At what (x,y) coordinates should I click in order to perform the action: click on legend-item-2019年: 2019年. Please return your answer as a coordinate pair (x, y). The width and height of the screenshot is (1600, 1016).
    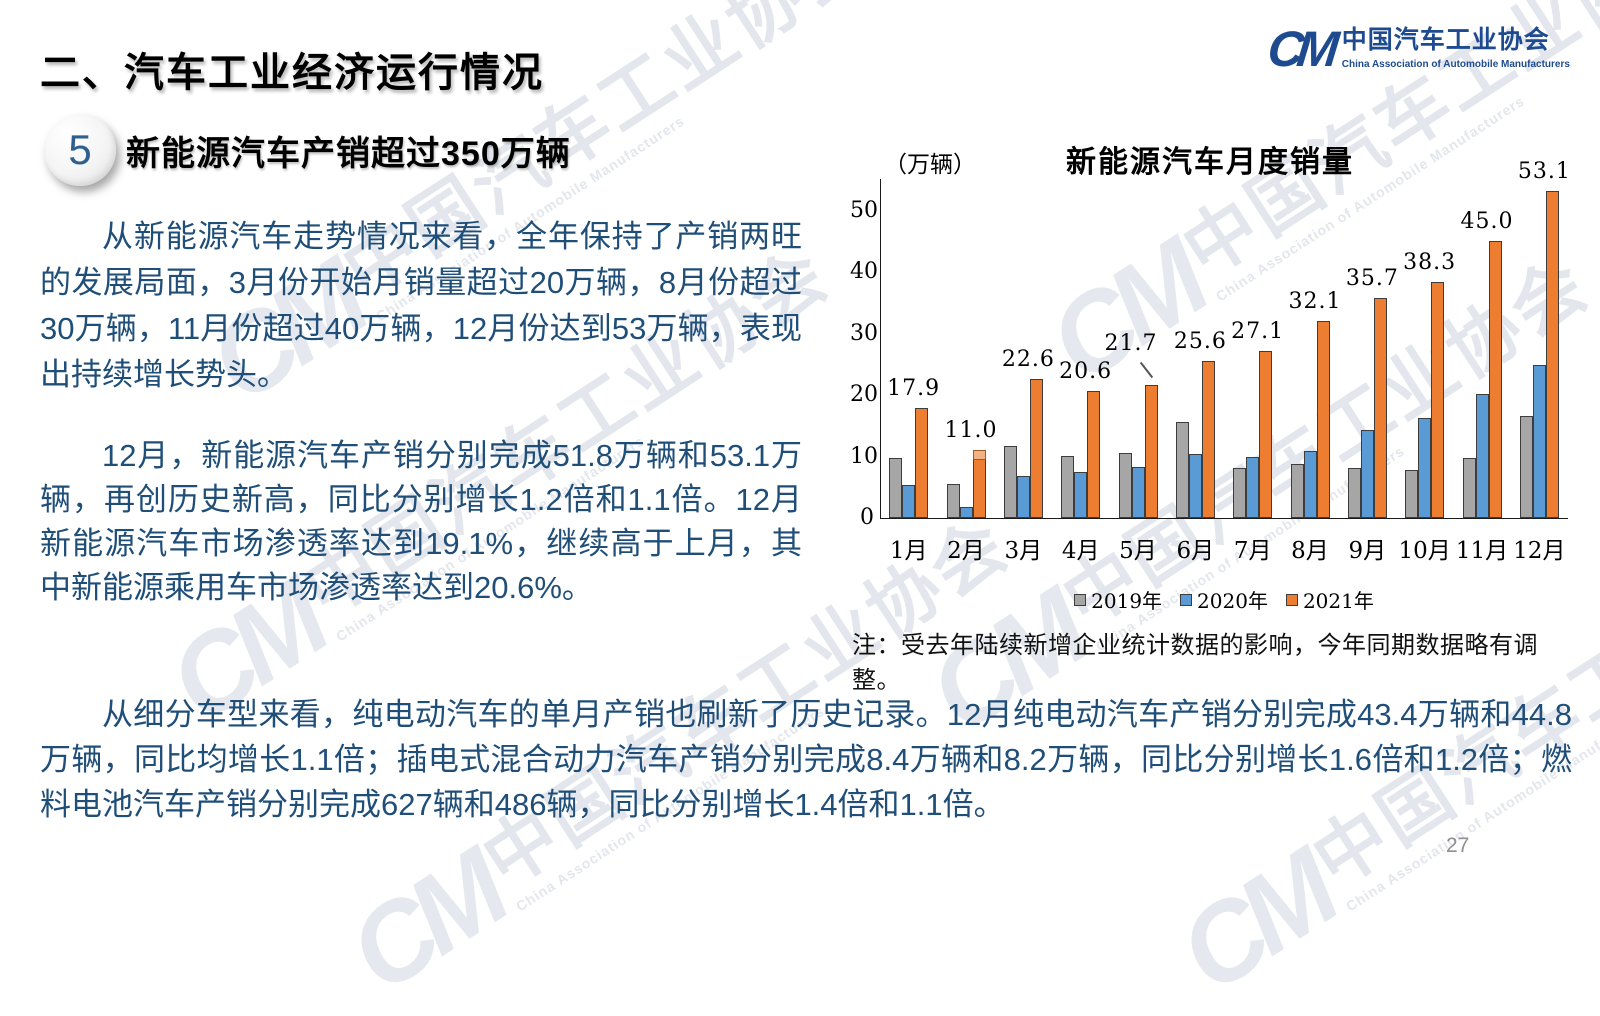
    Looking at the image, I should click on (1118, 599).